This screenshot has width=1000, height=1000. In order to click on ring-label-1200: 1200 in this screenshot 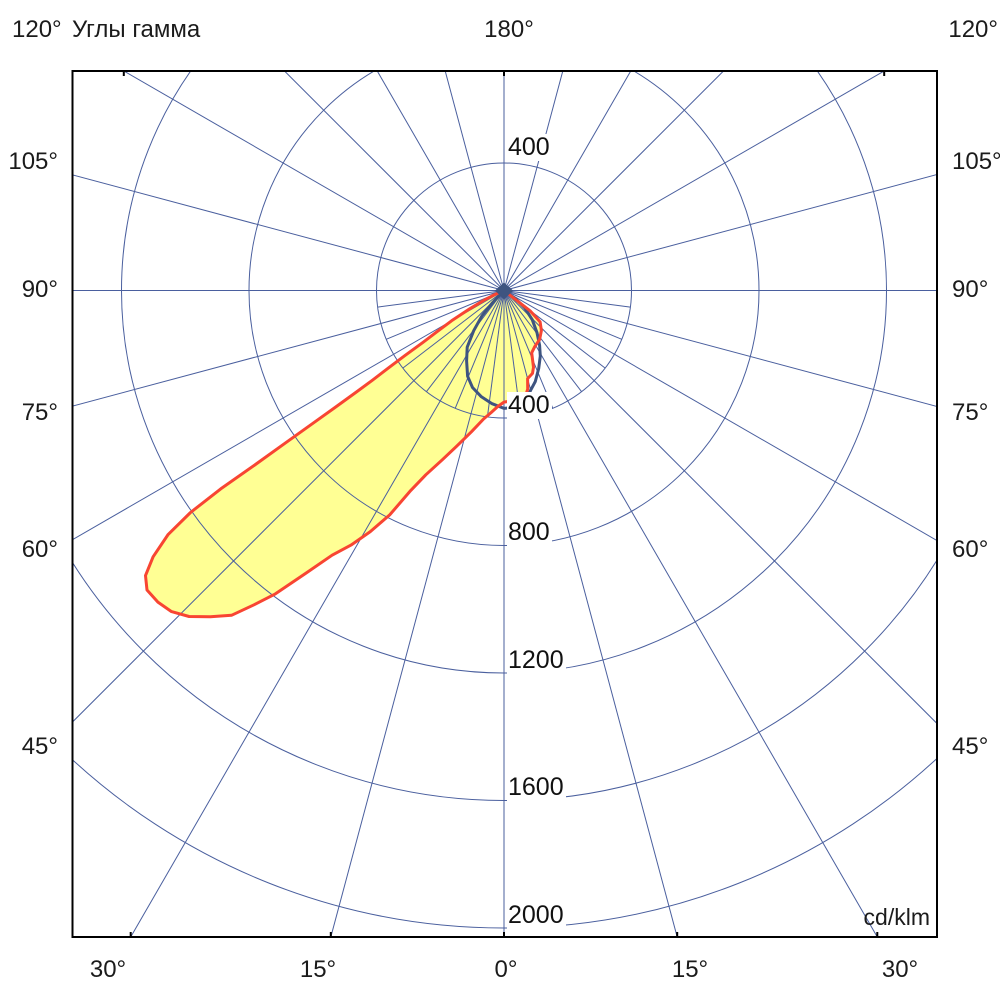, I will do `click(536, 660)`.